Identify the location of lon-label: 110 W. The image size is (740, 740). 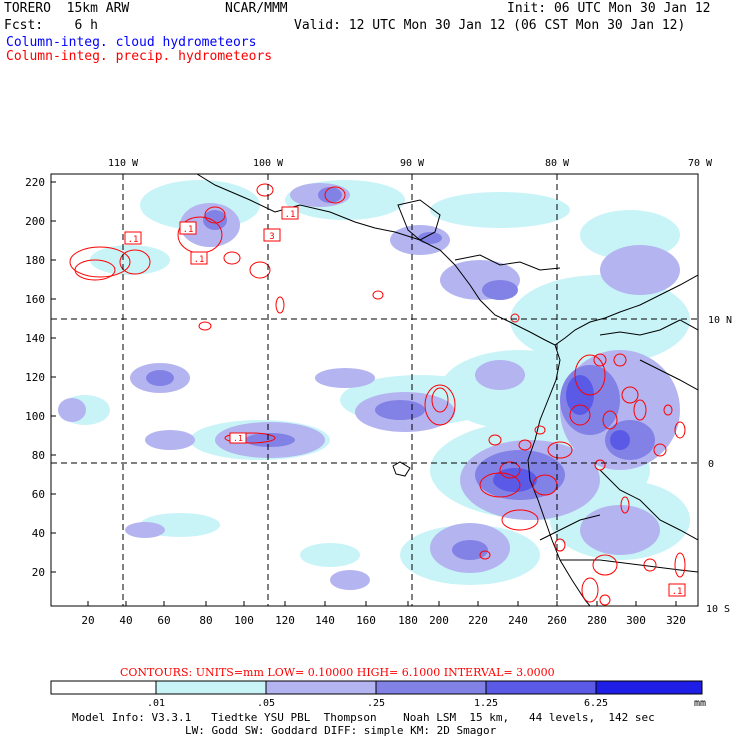
(123, 163).